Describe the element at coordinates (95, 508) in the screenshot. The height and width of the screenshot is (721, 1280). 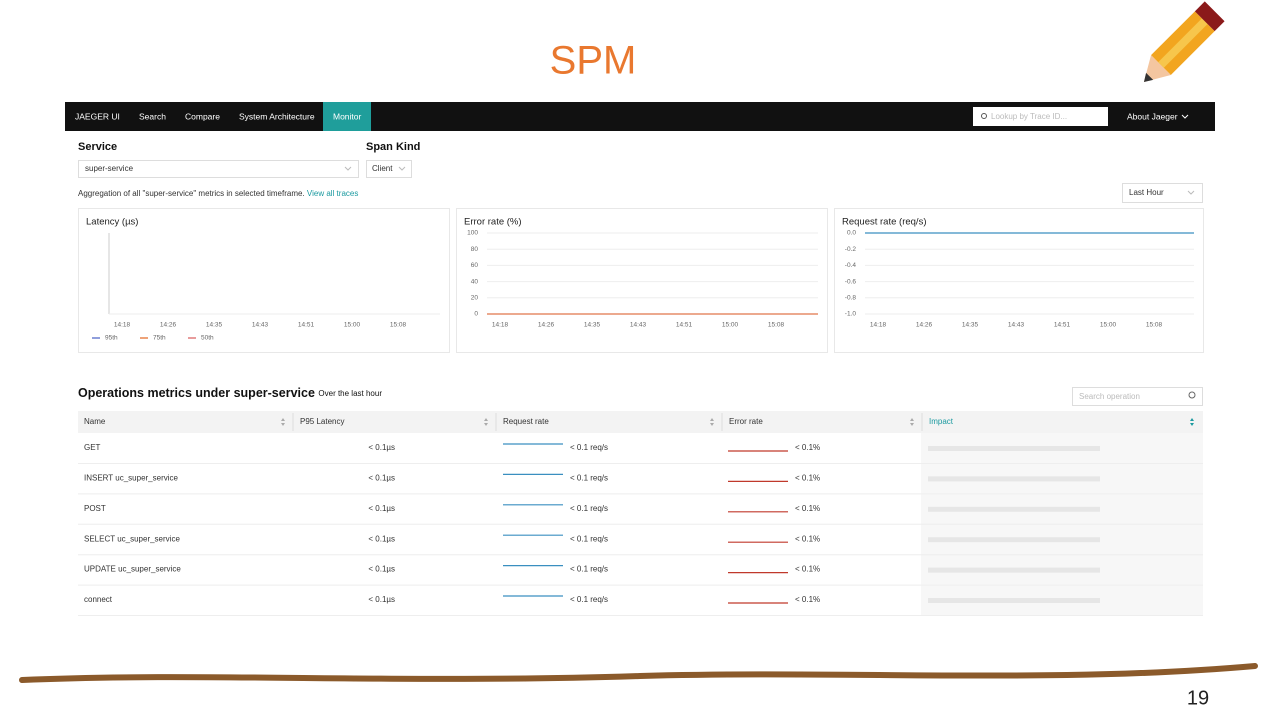
I see `operation-name: POST` at that location.